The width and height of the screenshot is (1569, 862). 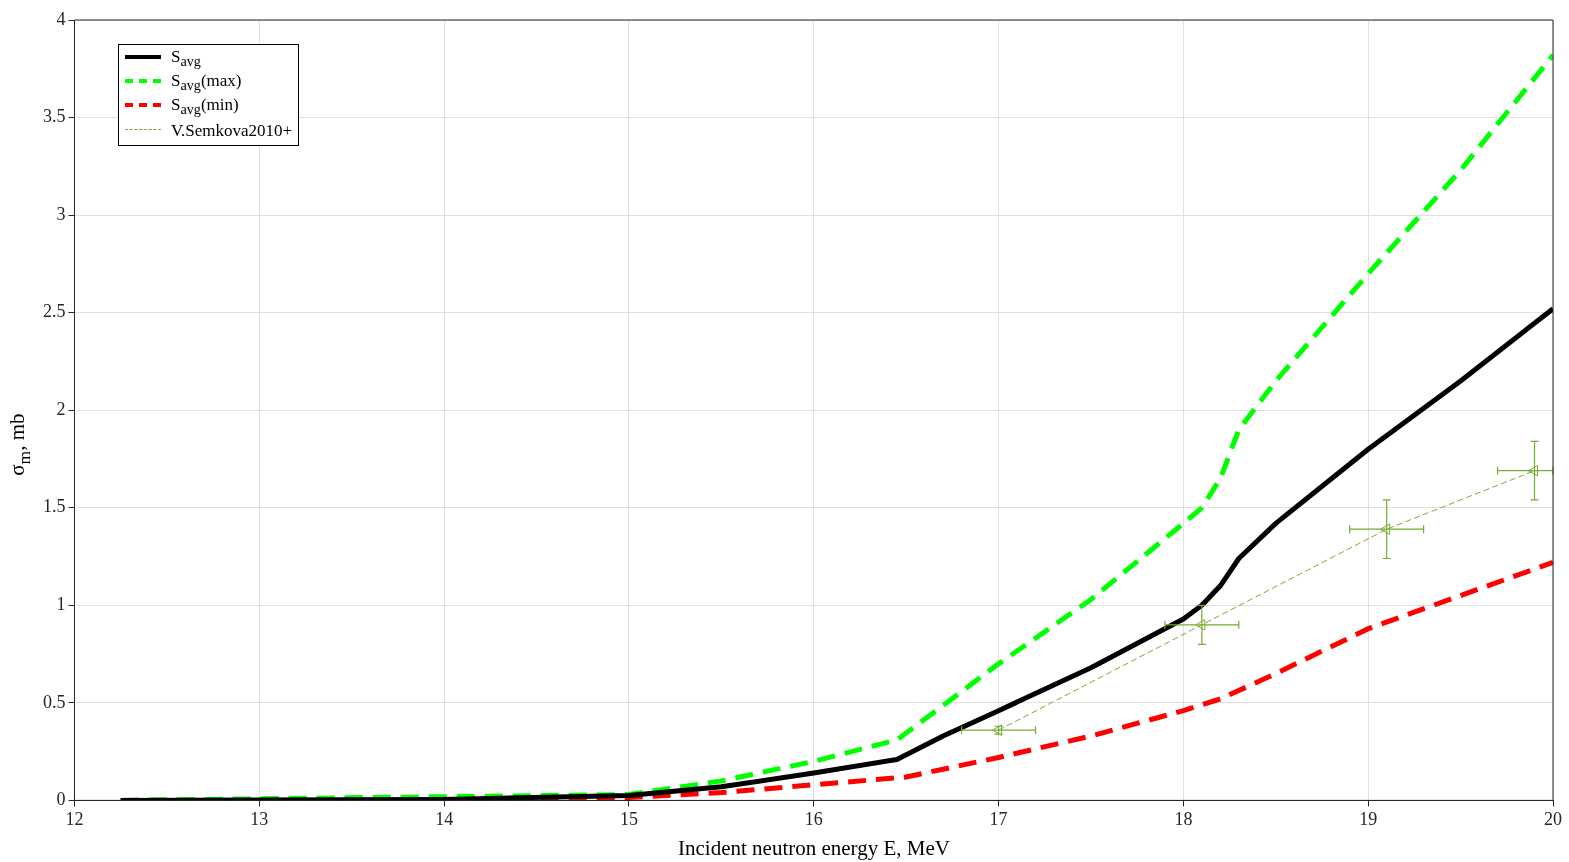 I want to click on x-tick-label: 13, so click(x=259, y=818).